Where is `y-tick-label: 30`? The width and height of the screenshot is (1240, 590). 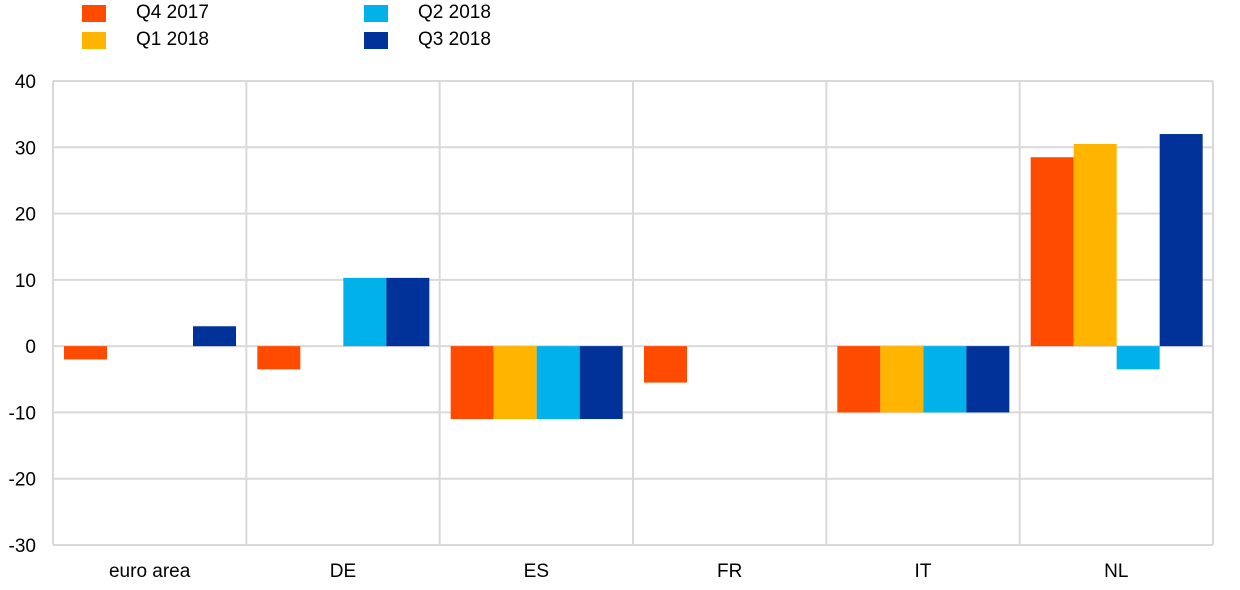 y-tick-label: 30 is located at coordinates (25, 148).